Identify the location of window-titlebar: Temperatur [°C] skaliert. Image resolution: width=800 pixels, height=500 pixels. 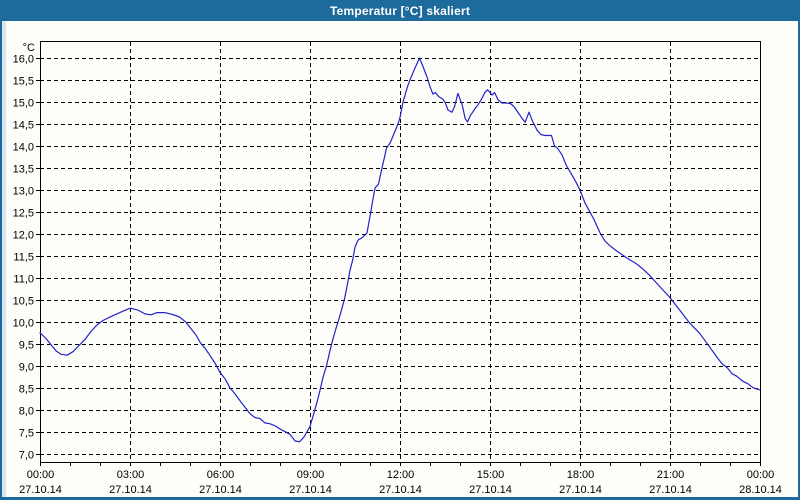
(400, 10).